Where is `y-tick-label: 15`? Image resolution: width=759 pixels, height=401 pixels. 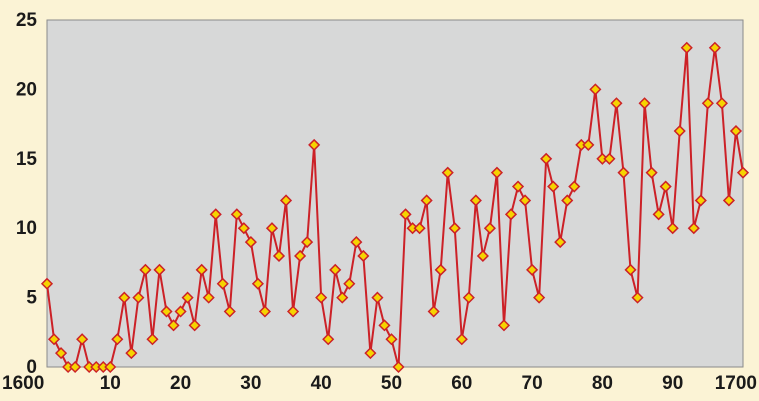
y-tick-label: 15 is located at coordinates (27, 159).